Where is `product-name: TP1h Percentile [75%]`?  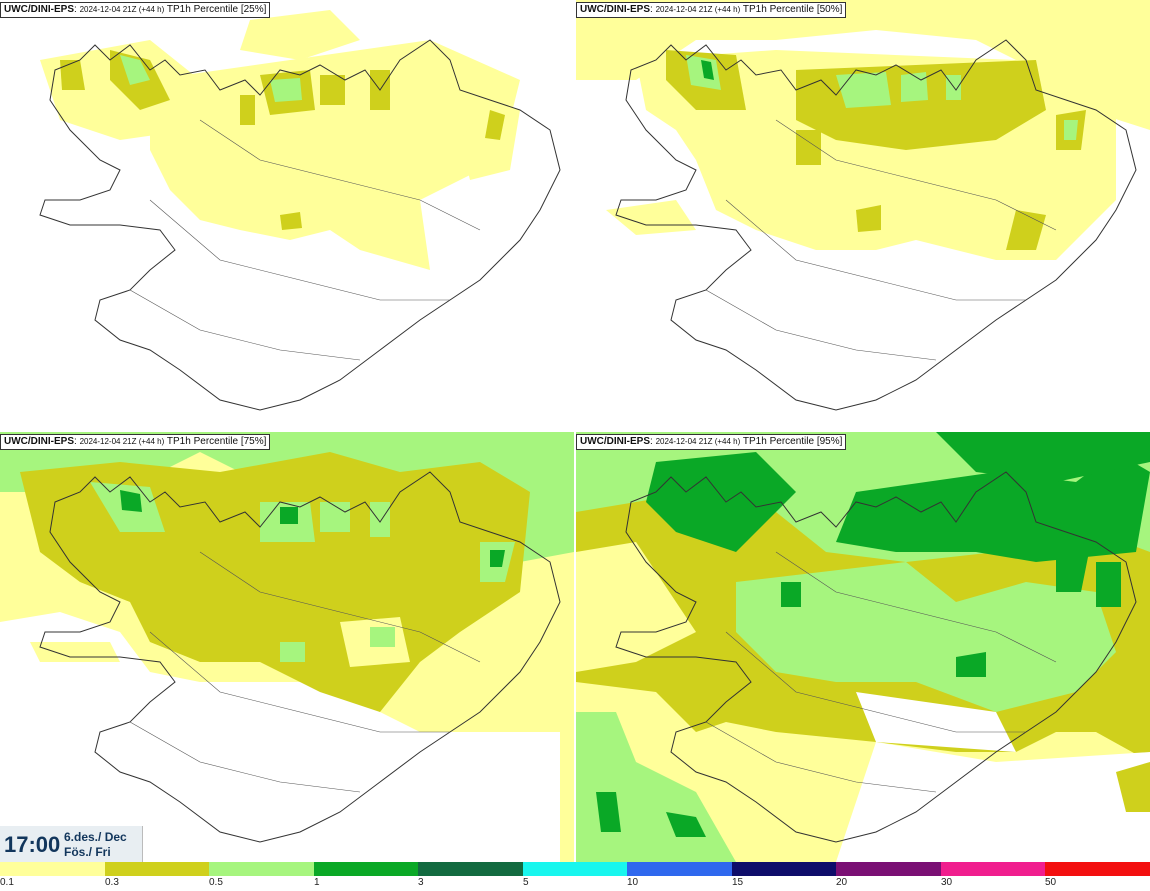 product-name: TP1h Percentile [75%] is located at coordinates (216, 441).